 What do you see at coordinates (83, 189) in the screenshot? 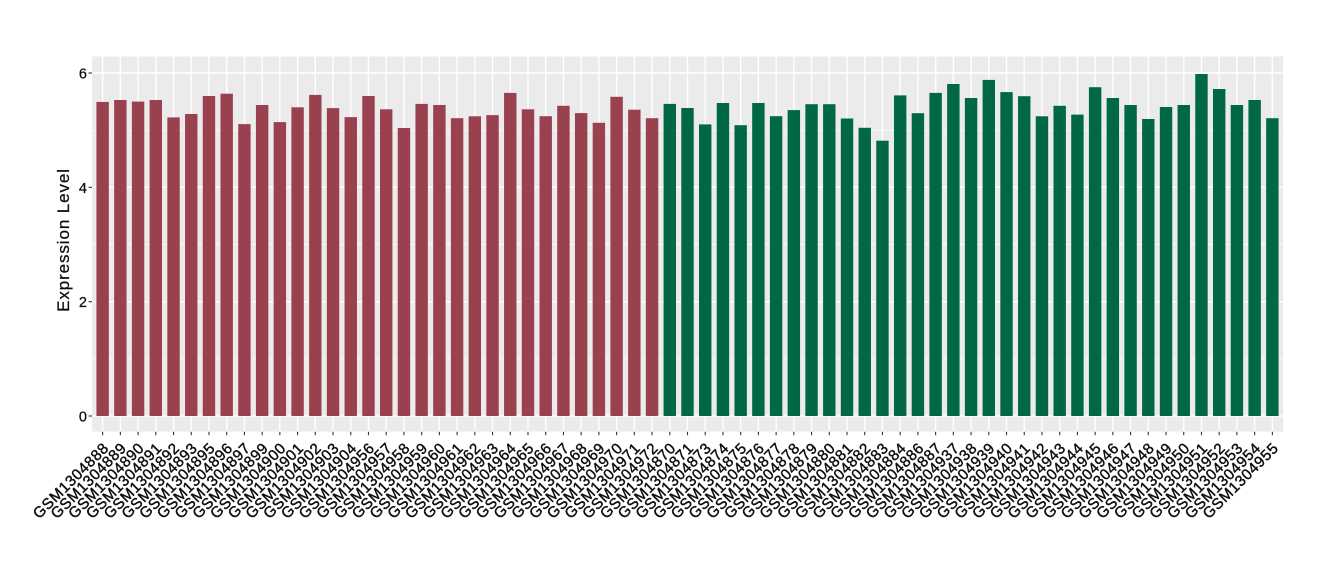
I see `svg-text: 4` at bounding box center [83, 189].